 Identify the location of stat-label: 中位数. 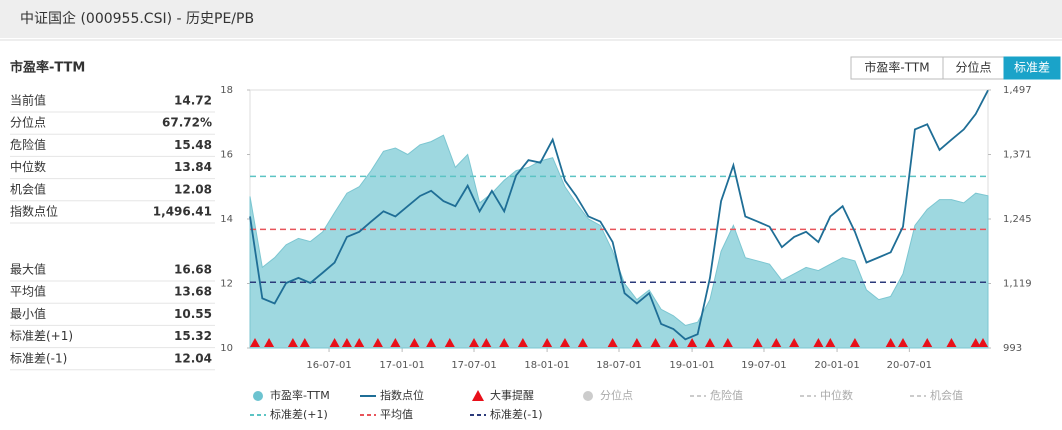
(28, 166).